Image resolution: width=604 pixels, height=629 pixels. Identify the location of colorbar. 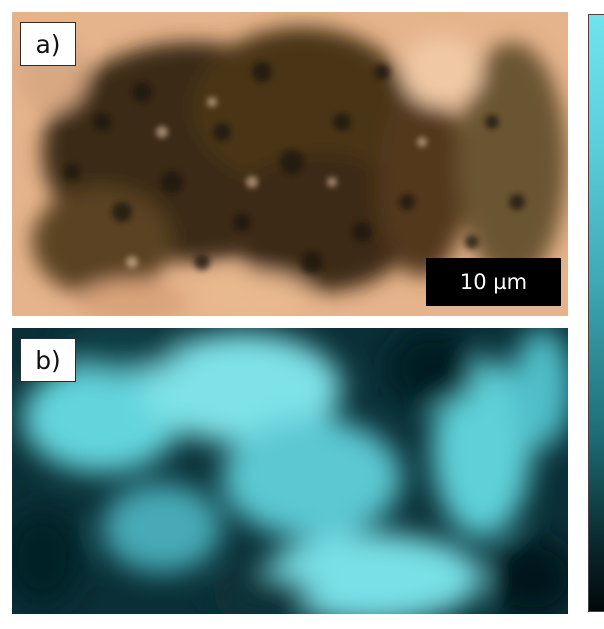
(596, 313).